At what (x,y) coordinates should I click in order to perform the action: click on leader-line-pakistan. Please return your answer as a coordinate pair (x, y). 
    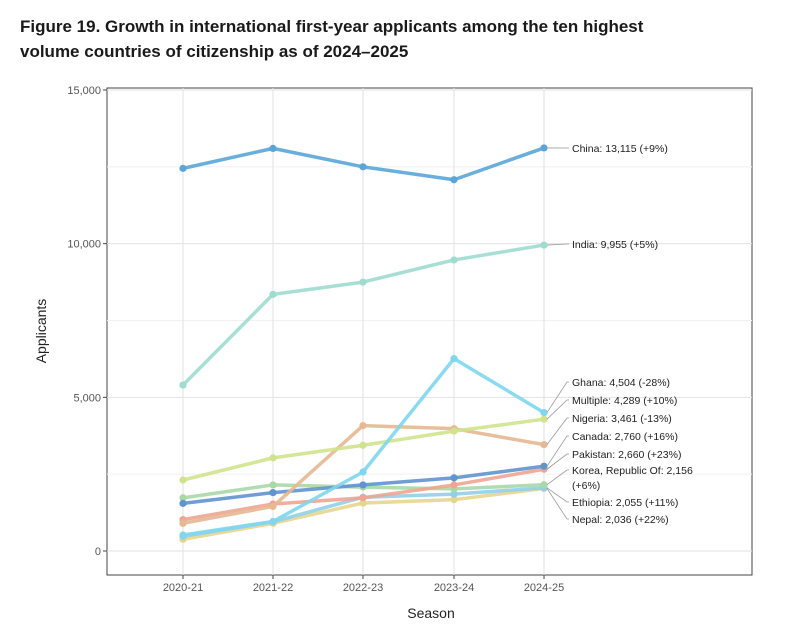
    Looking at the image, I should click on (557, 461).